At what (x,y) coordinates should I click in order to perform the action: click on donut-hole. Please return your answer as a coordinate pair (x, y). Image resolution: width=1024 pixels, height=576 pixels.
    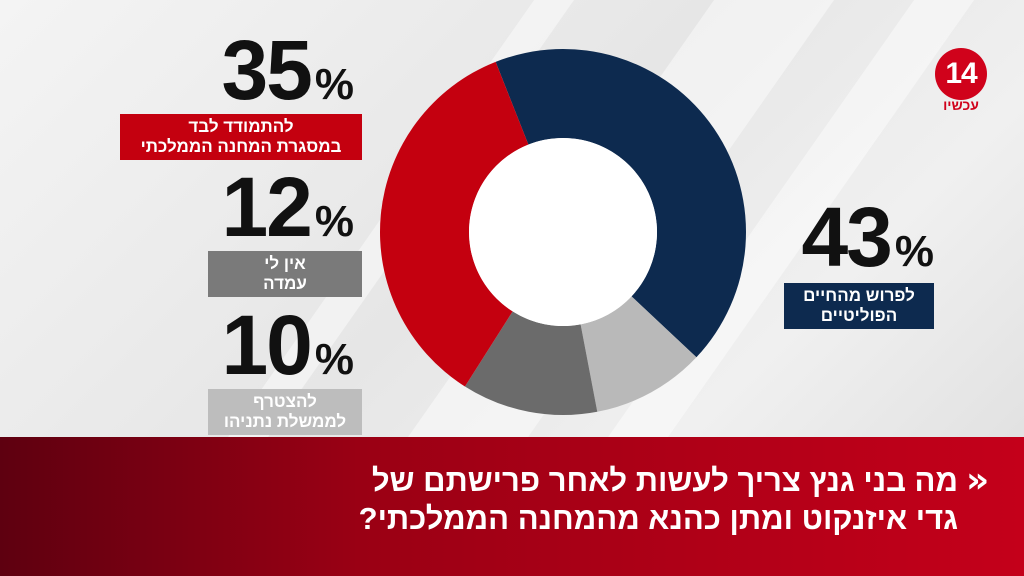
    Looking at the image, I should click on (563, 232).